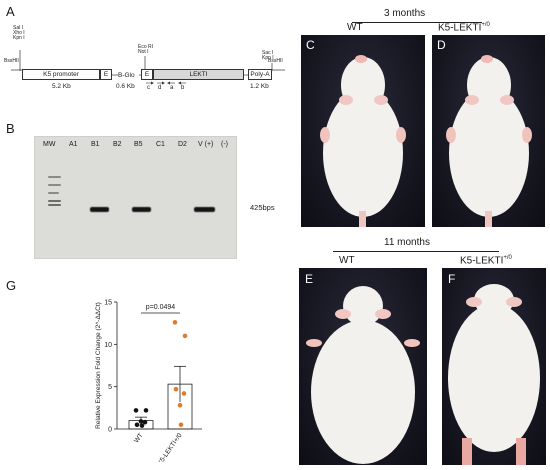 The height and width of the screenshot is (470, 550). Describe the element at coordinates (160, 307) in the screenshot. I see `p-value-annotation: p=0.0494` at that location.